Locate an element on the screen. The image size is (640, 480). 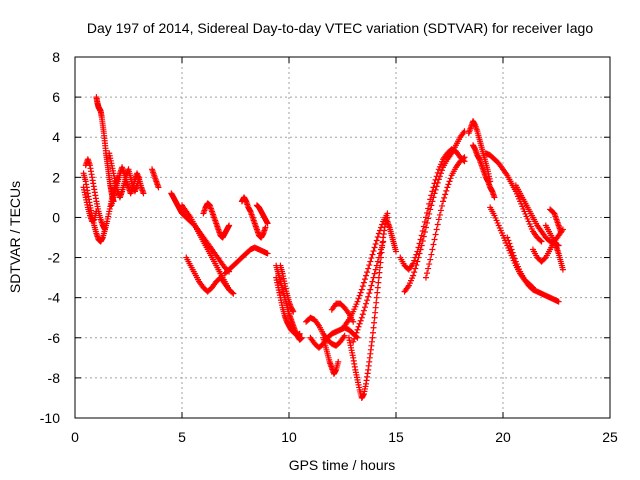
series-i8 is located at coordinates (554, 247).